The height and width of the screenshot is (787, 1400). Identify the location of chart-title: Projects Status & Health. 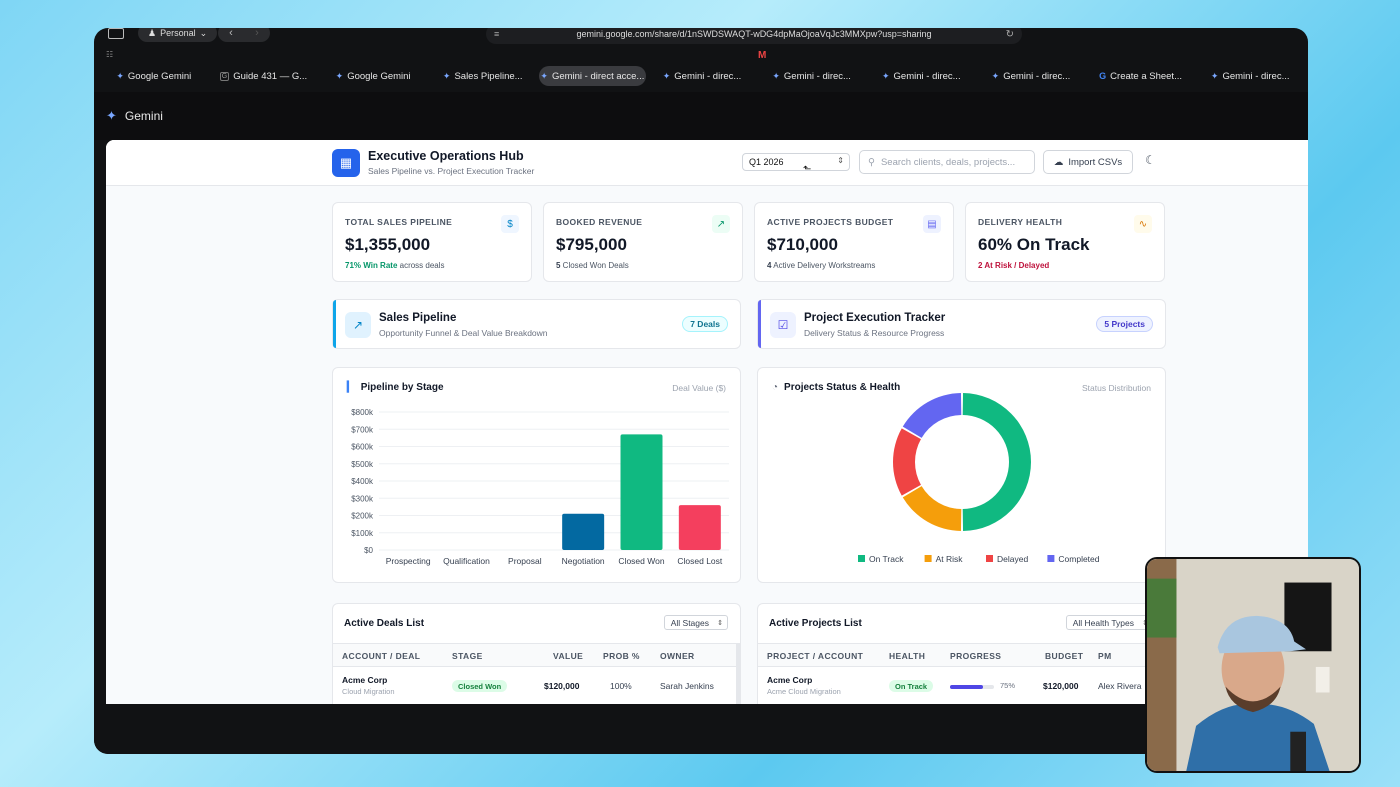
(842, 387).